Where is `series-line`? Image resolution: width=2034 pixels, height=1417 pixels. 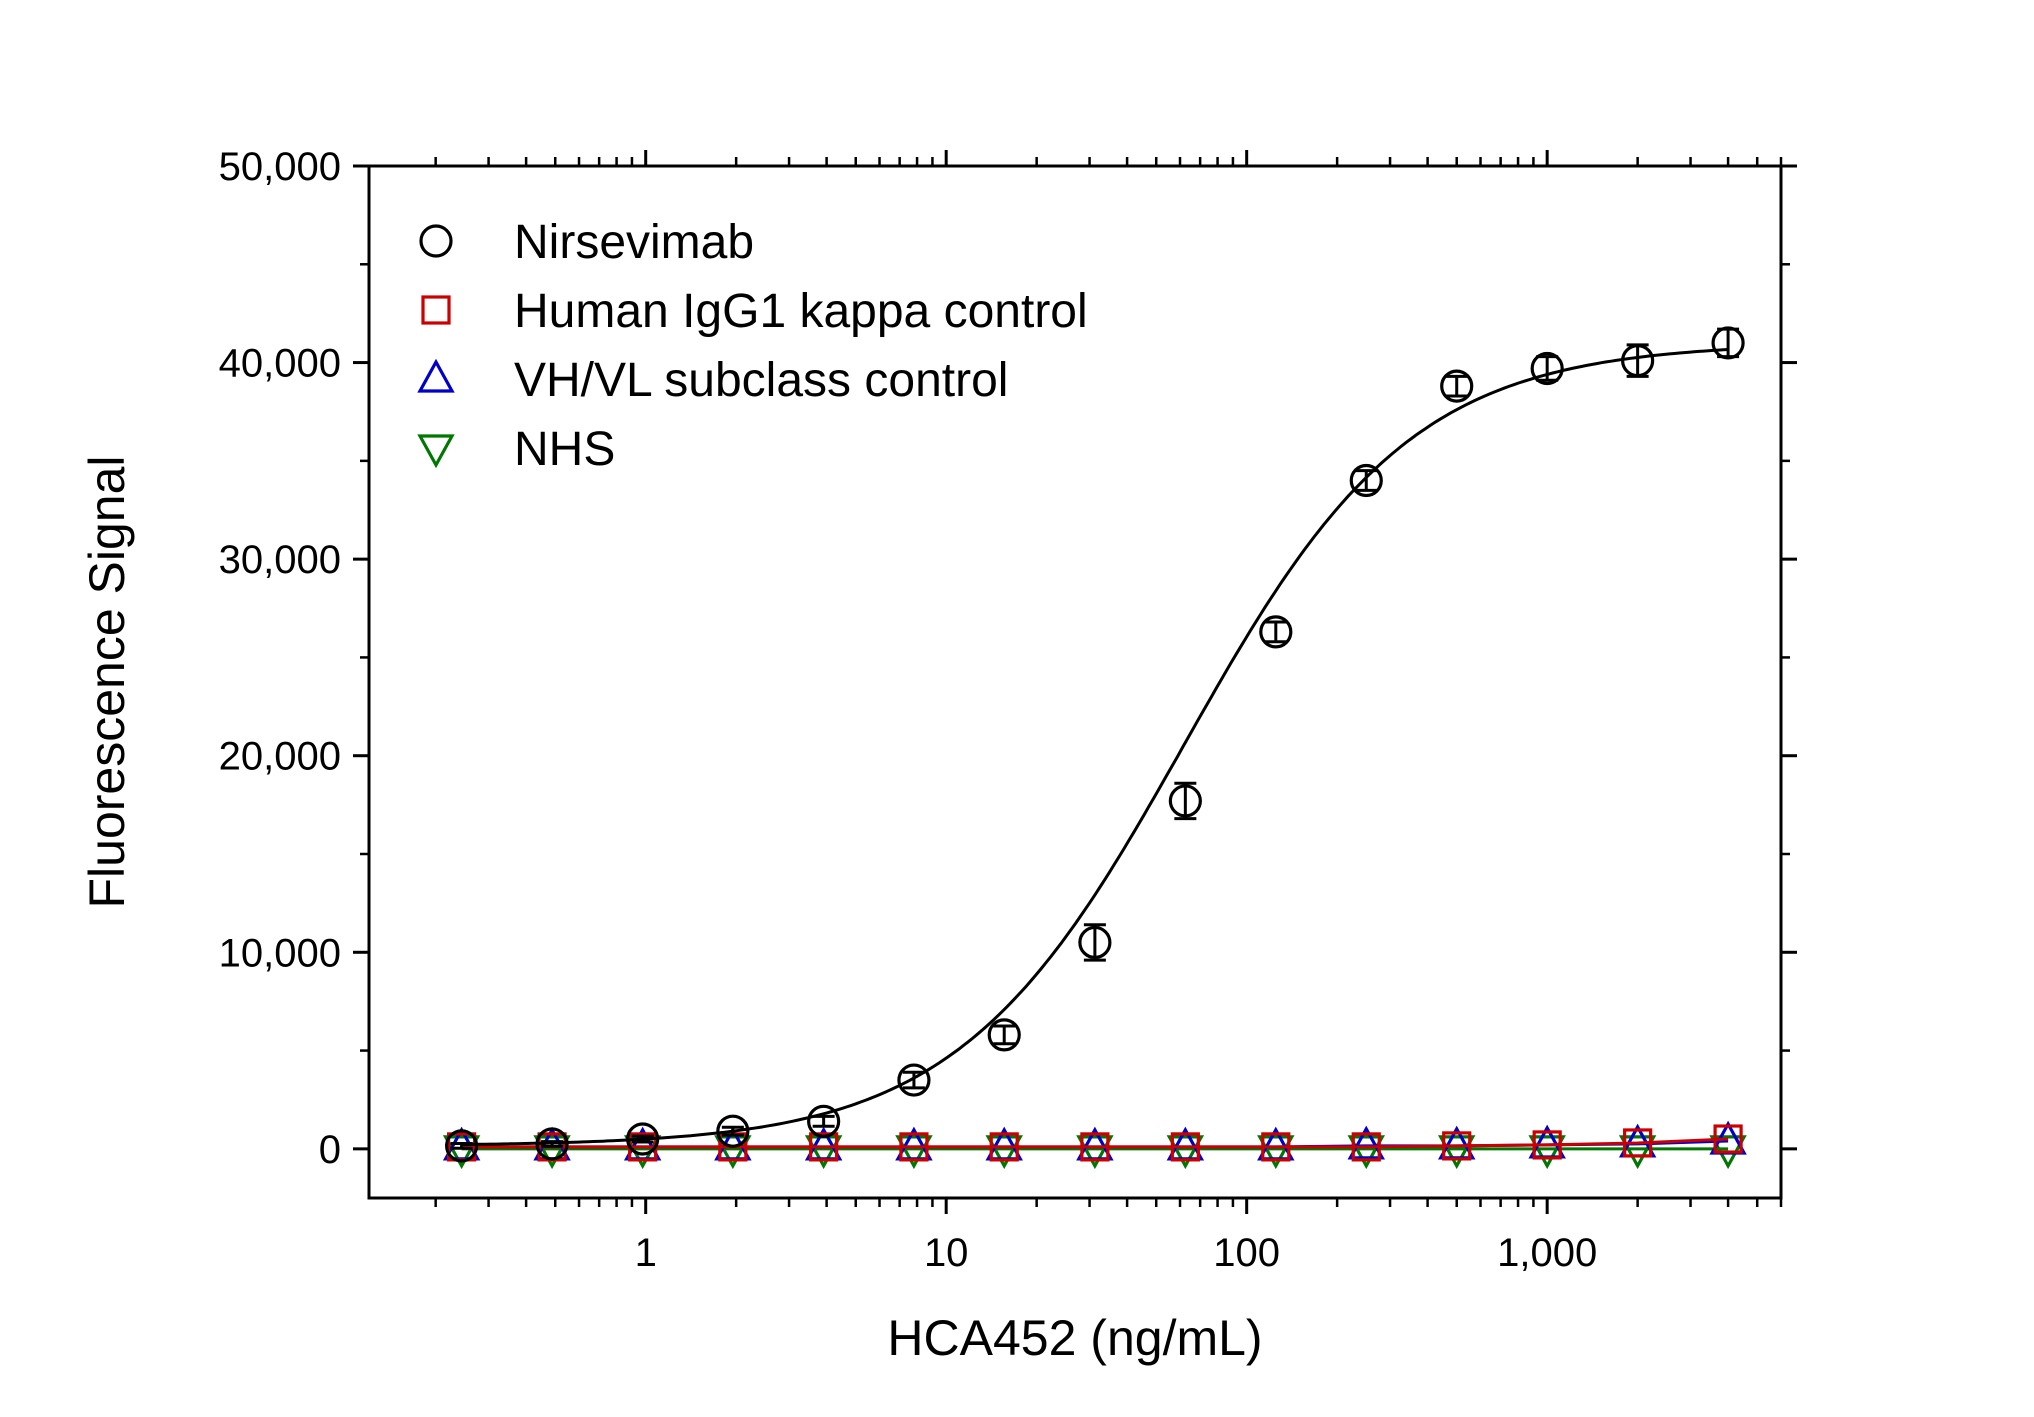
series-line is located at coordinates (1095, 1143).